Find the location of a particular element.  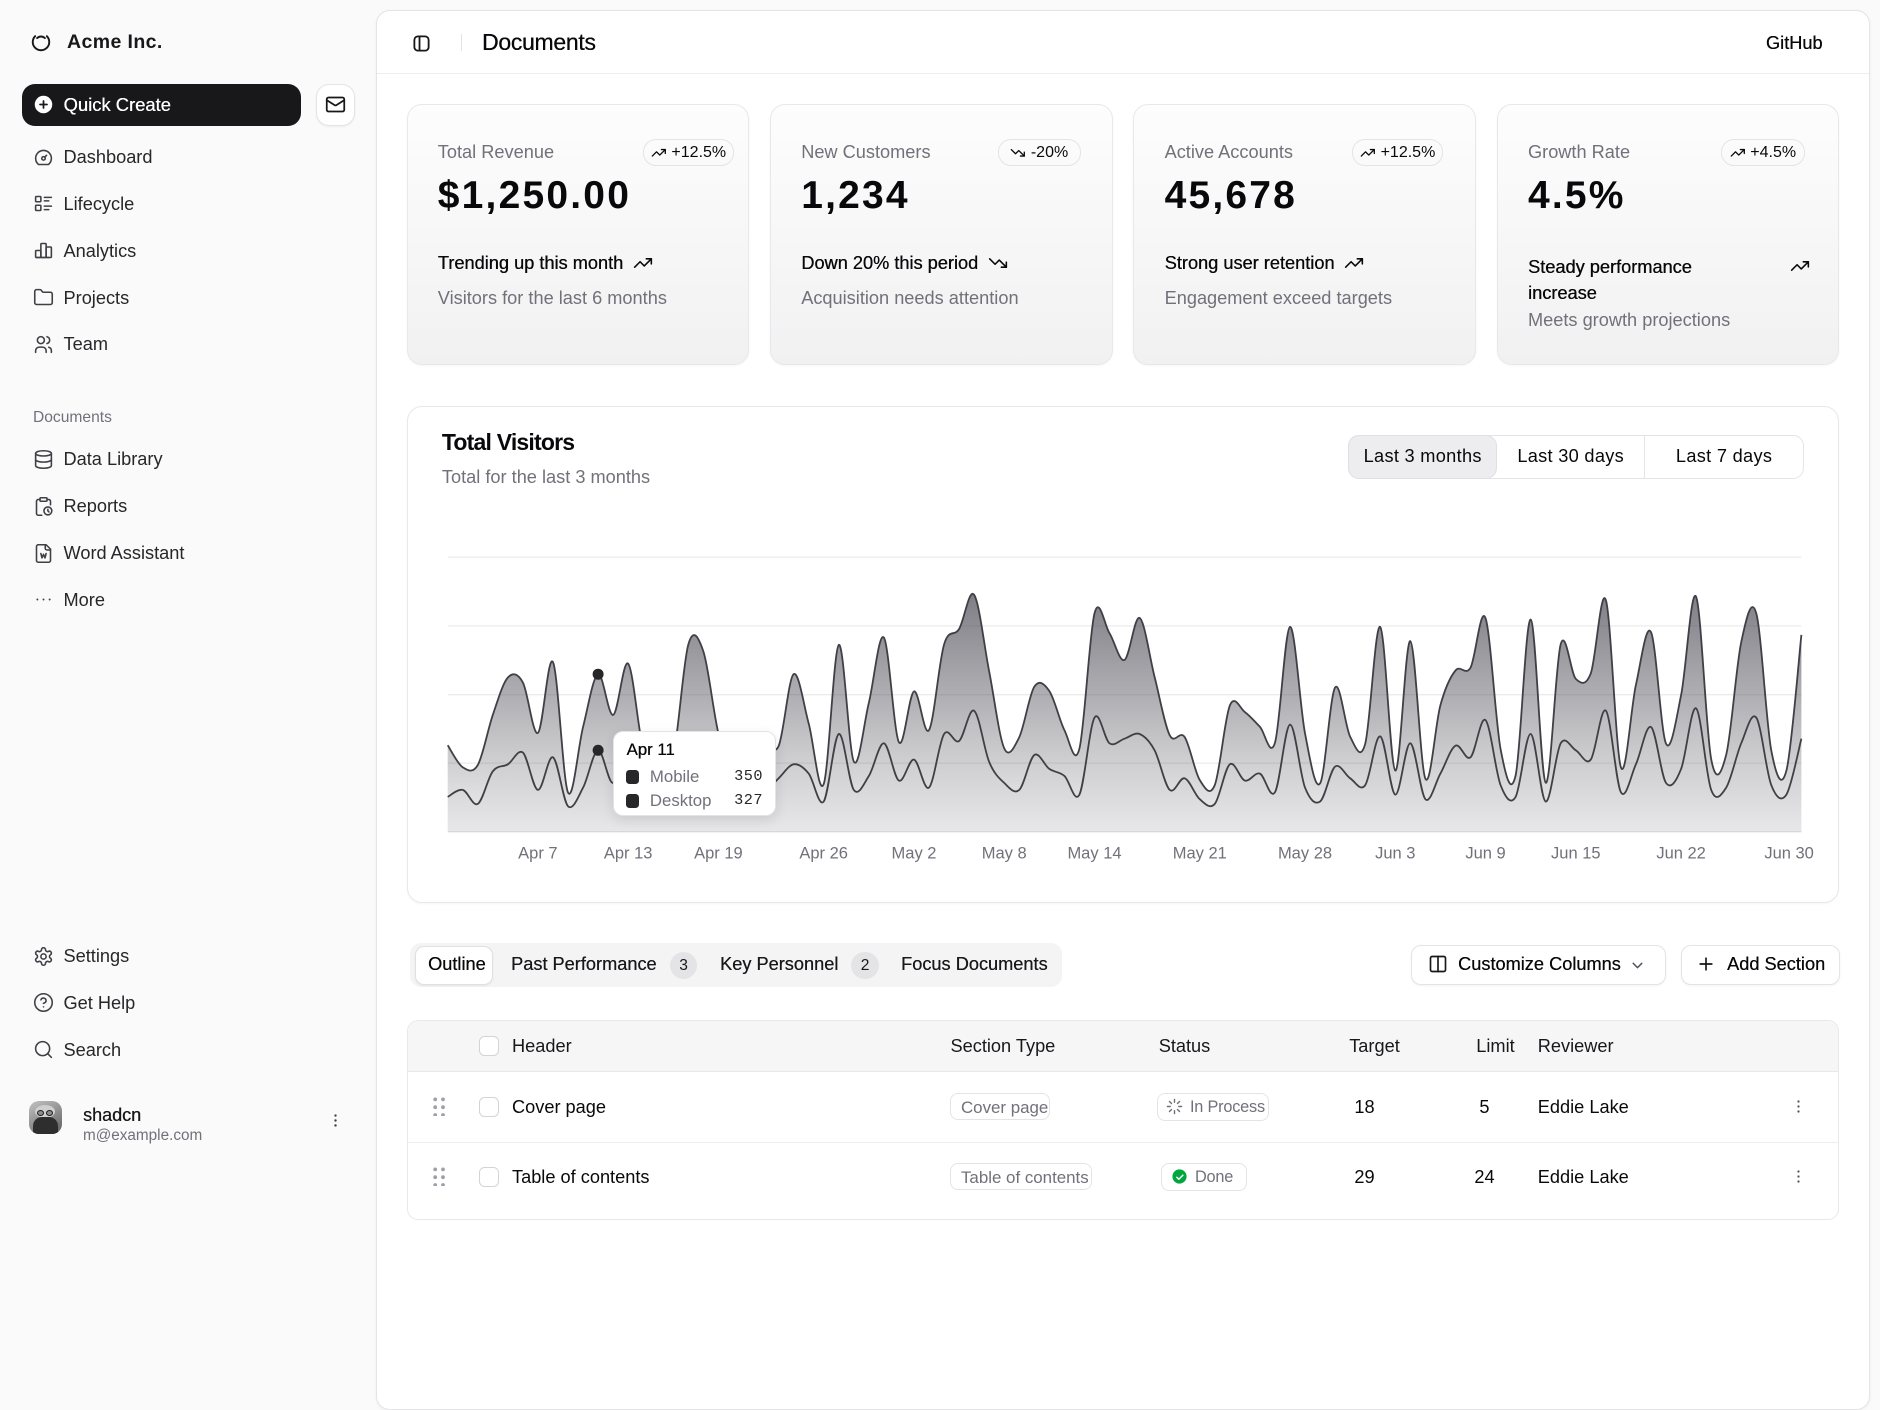

svg-text: May 14 is located at coordinates (1094, 854).